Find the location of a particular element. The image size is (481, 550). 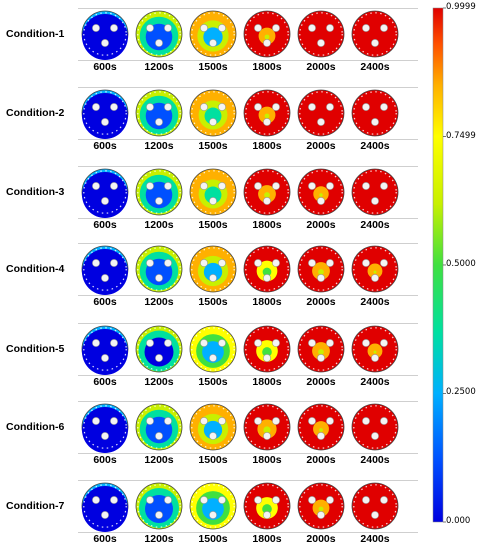

disk-boundary is located at coordinates (375, 113).